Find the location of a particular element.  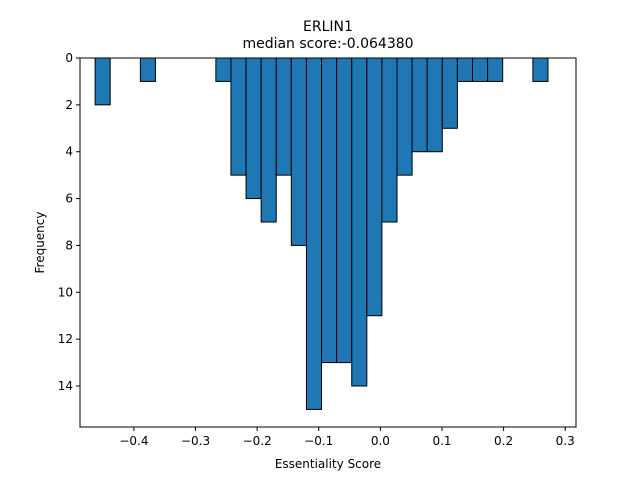

x-tick-label: 0.2 is located at coordinates (503, 441).